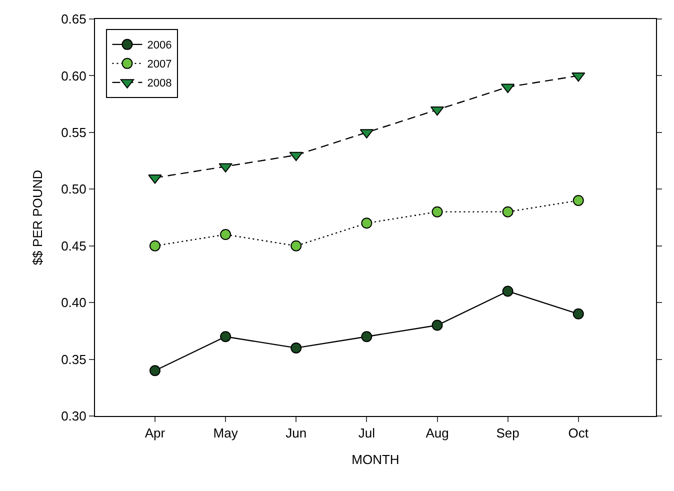 The image size is (674, 491). I want to click on x-tick-label: May, so click(225, 433).